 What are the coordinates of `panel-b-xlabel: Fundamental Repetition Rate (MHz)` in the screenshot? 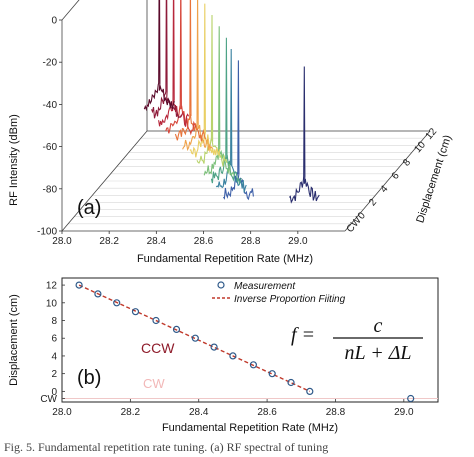 It's located at (250, 428).